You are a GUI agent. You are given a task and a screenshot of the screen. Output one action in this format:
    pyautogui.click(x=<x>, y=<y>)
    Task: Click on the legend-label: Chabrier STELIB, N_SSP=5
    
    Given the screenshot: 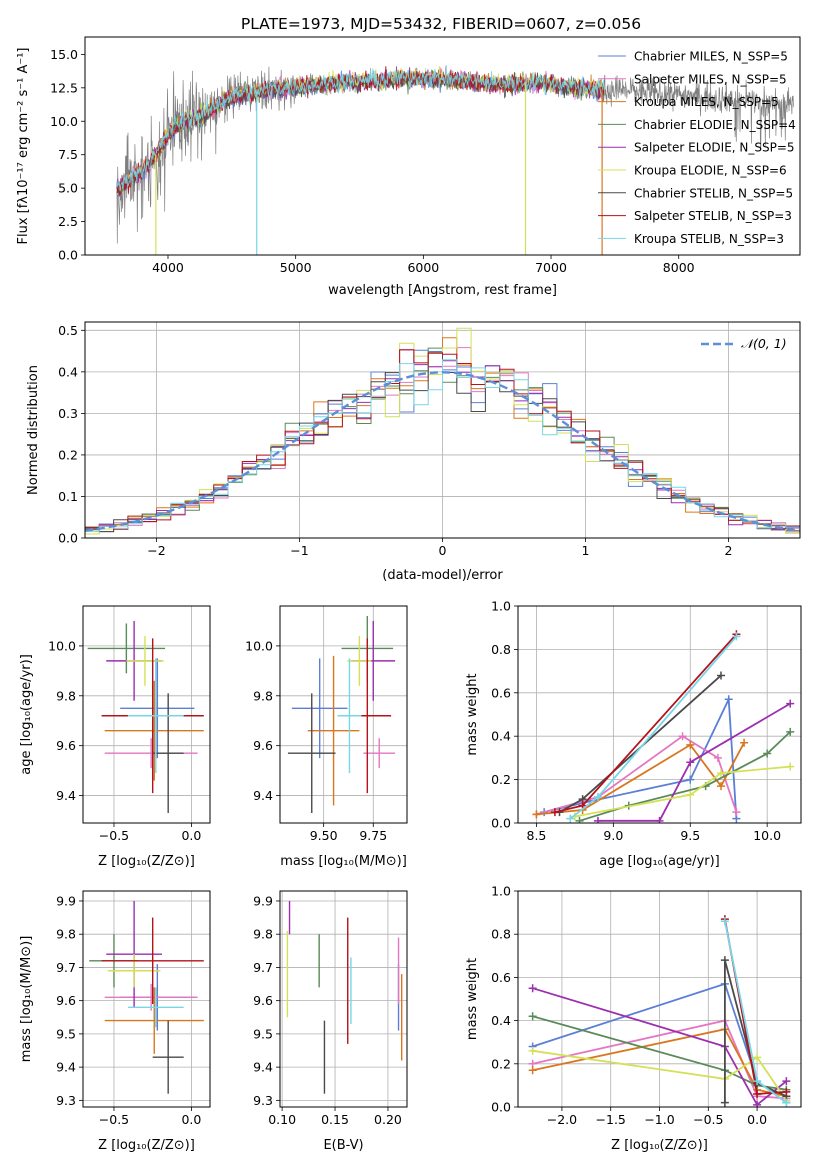 What is the action you would take?
    pyautogui.click(x=713, y=193)
    